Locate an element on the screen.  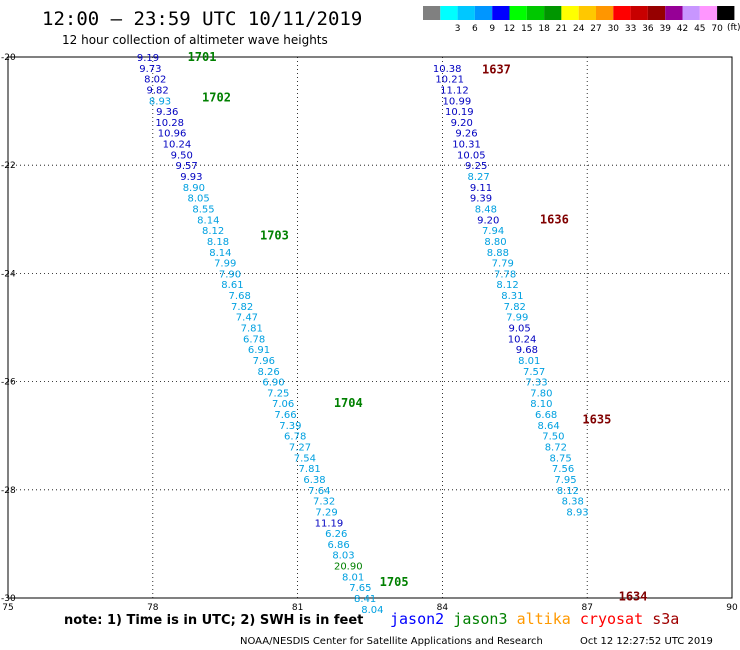
data-point-label: 8.05 is located at coordinates (199, 199).